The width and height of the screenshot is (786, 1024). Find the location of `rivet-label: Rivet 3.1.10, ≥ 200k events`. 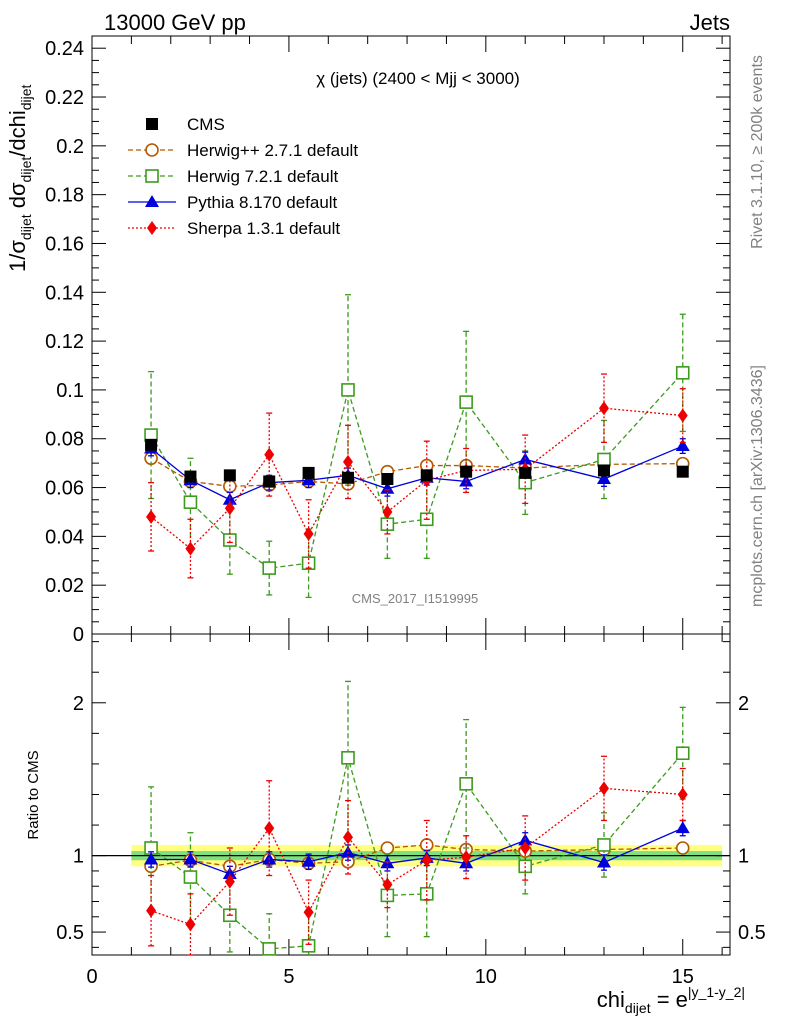

rivet-label: Rivet 3.1.10, ≥ 200k events is located at coordinates (757, 152).